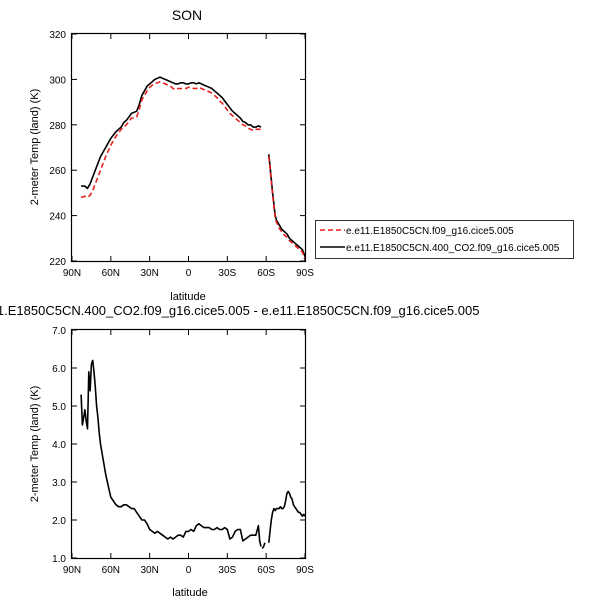 The height and width of the screenshot is (604, 604). What do you see at coordinates (72, 570) in the screenshot?
I see `bottom-chart-x-tick-label: 90N` at bounding box center [72, 570].